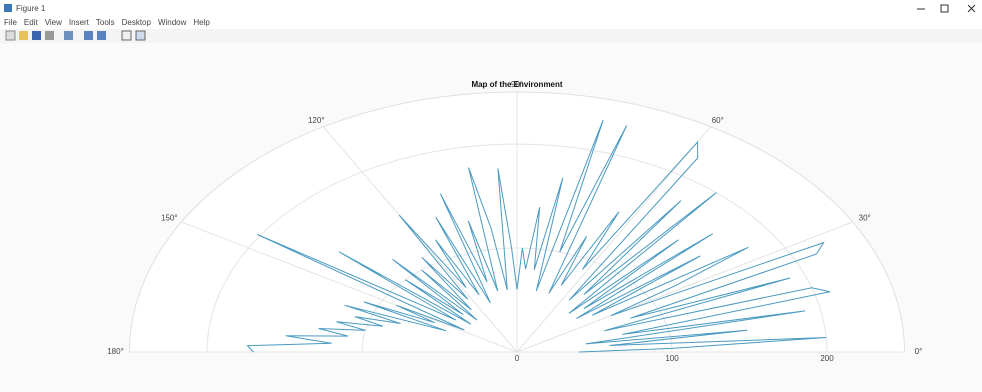 The image size is (982, 392). I want to click on theta-tick-label: 90°, so click(517, 84).